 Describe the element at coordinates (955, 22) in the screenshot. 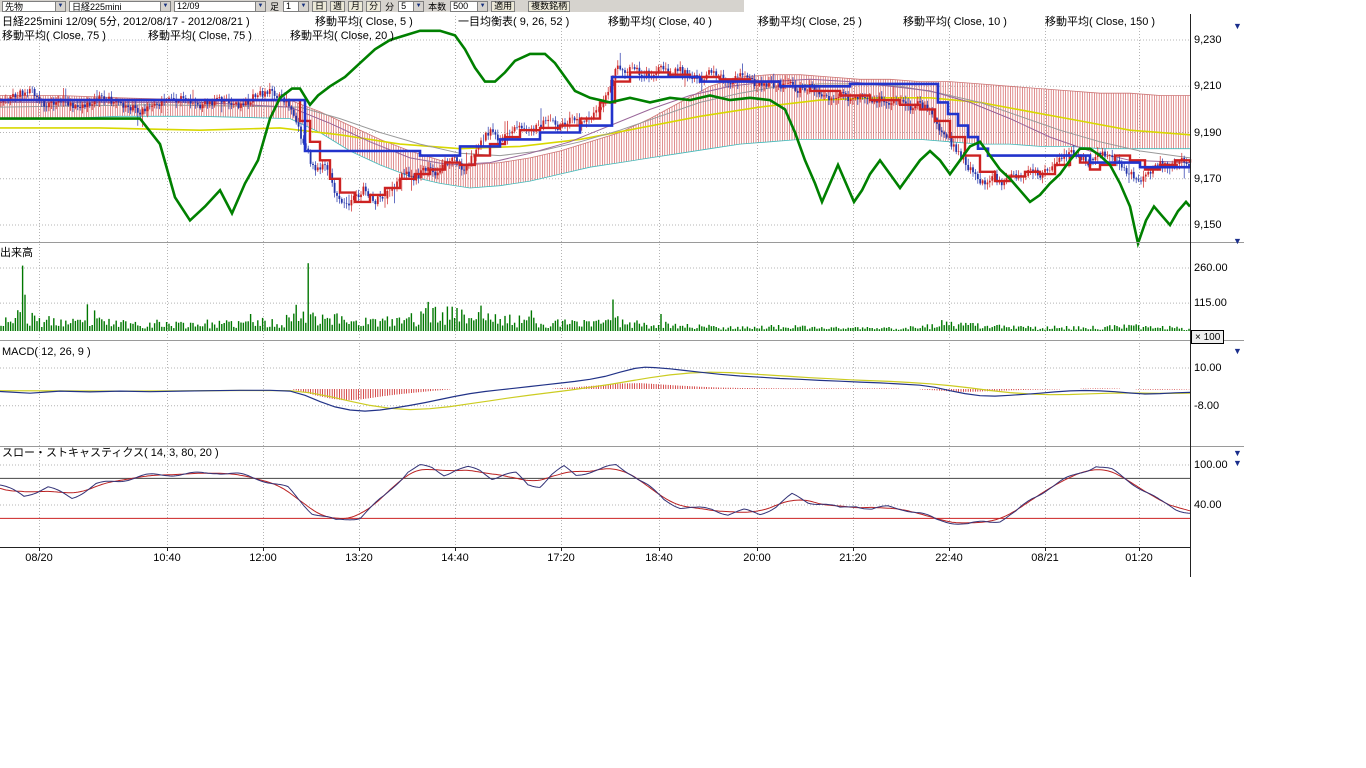

I see `indicator-label: 移動平均( Close, 10 )` at that location.